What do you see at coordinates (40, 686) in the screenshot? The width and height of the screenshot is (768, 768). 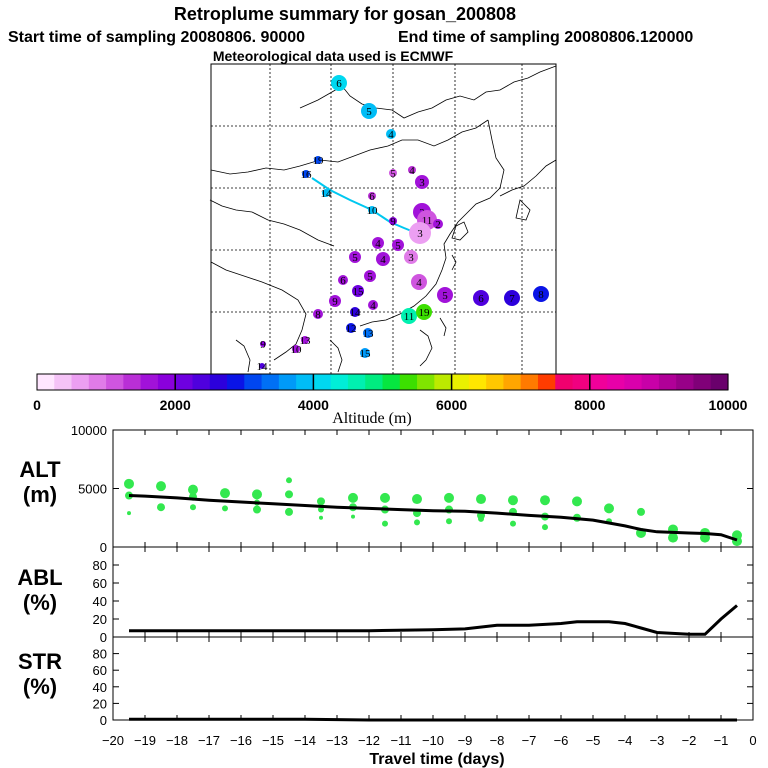 I see `str-panel-unit: (%)` at bounding box center [40, 686].